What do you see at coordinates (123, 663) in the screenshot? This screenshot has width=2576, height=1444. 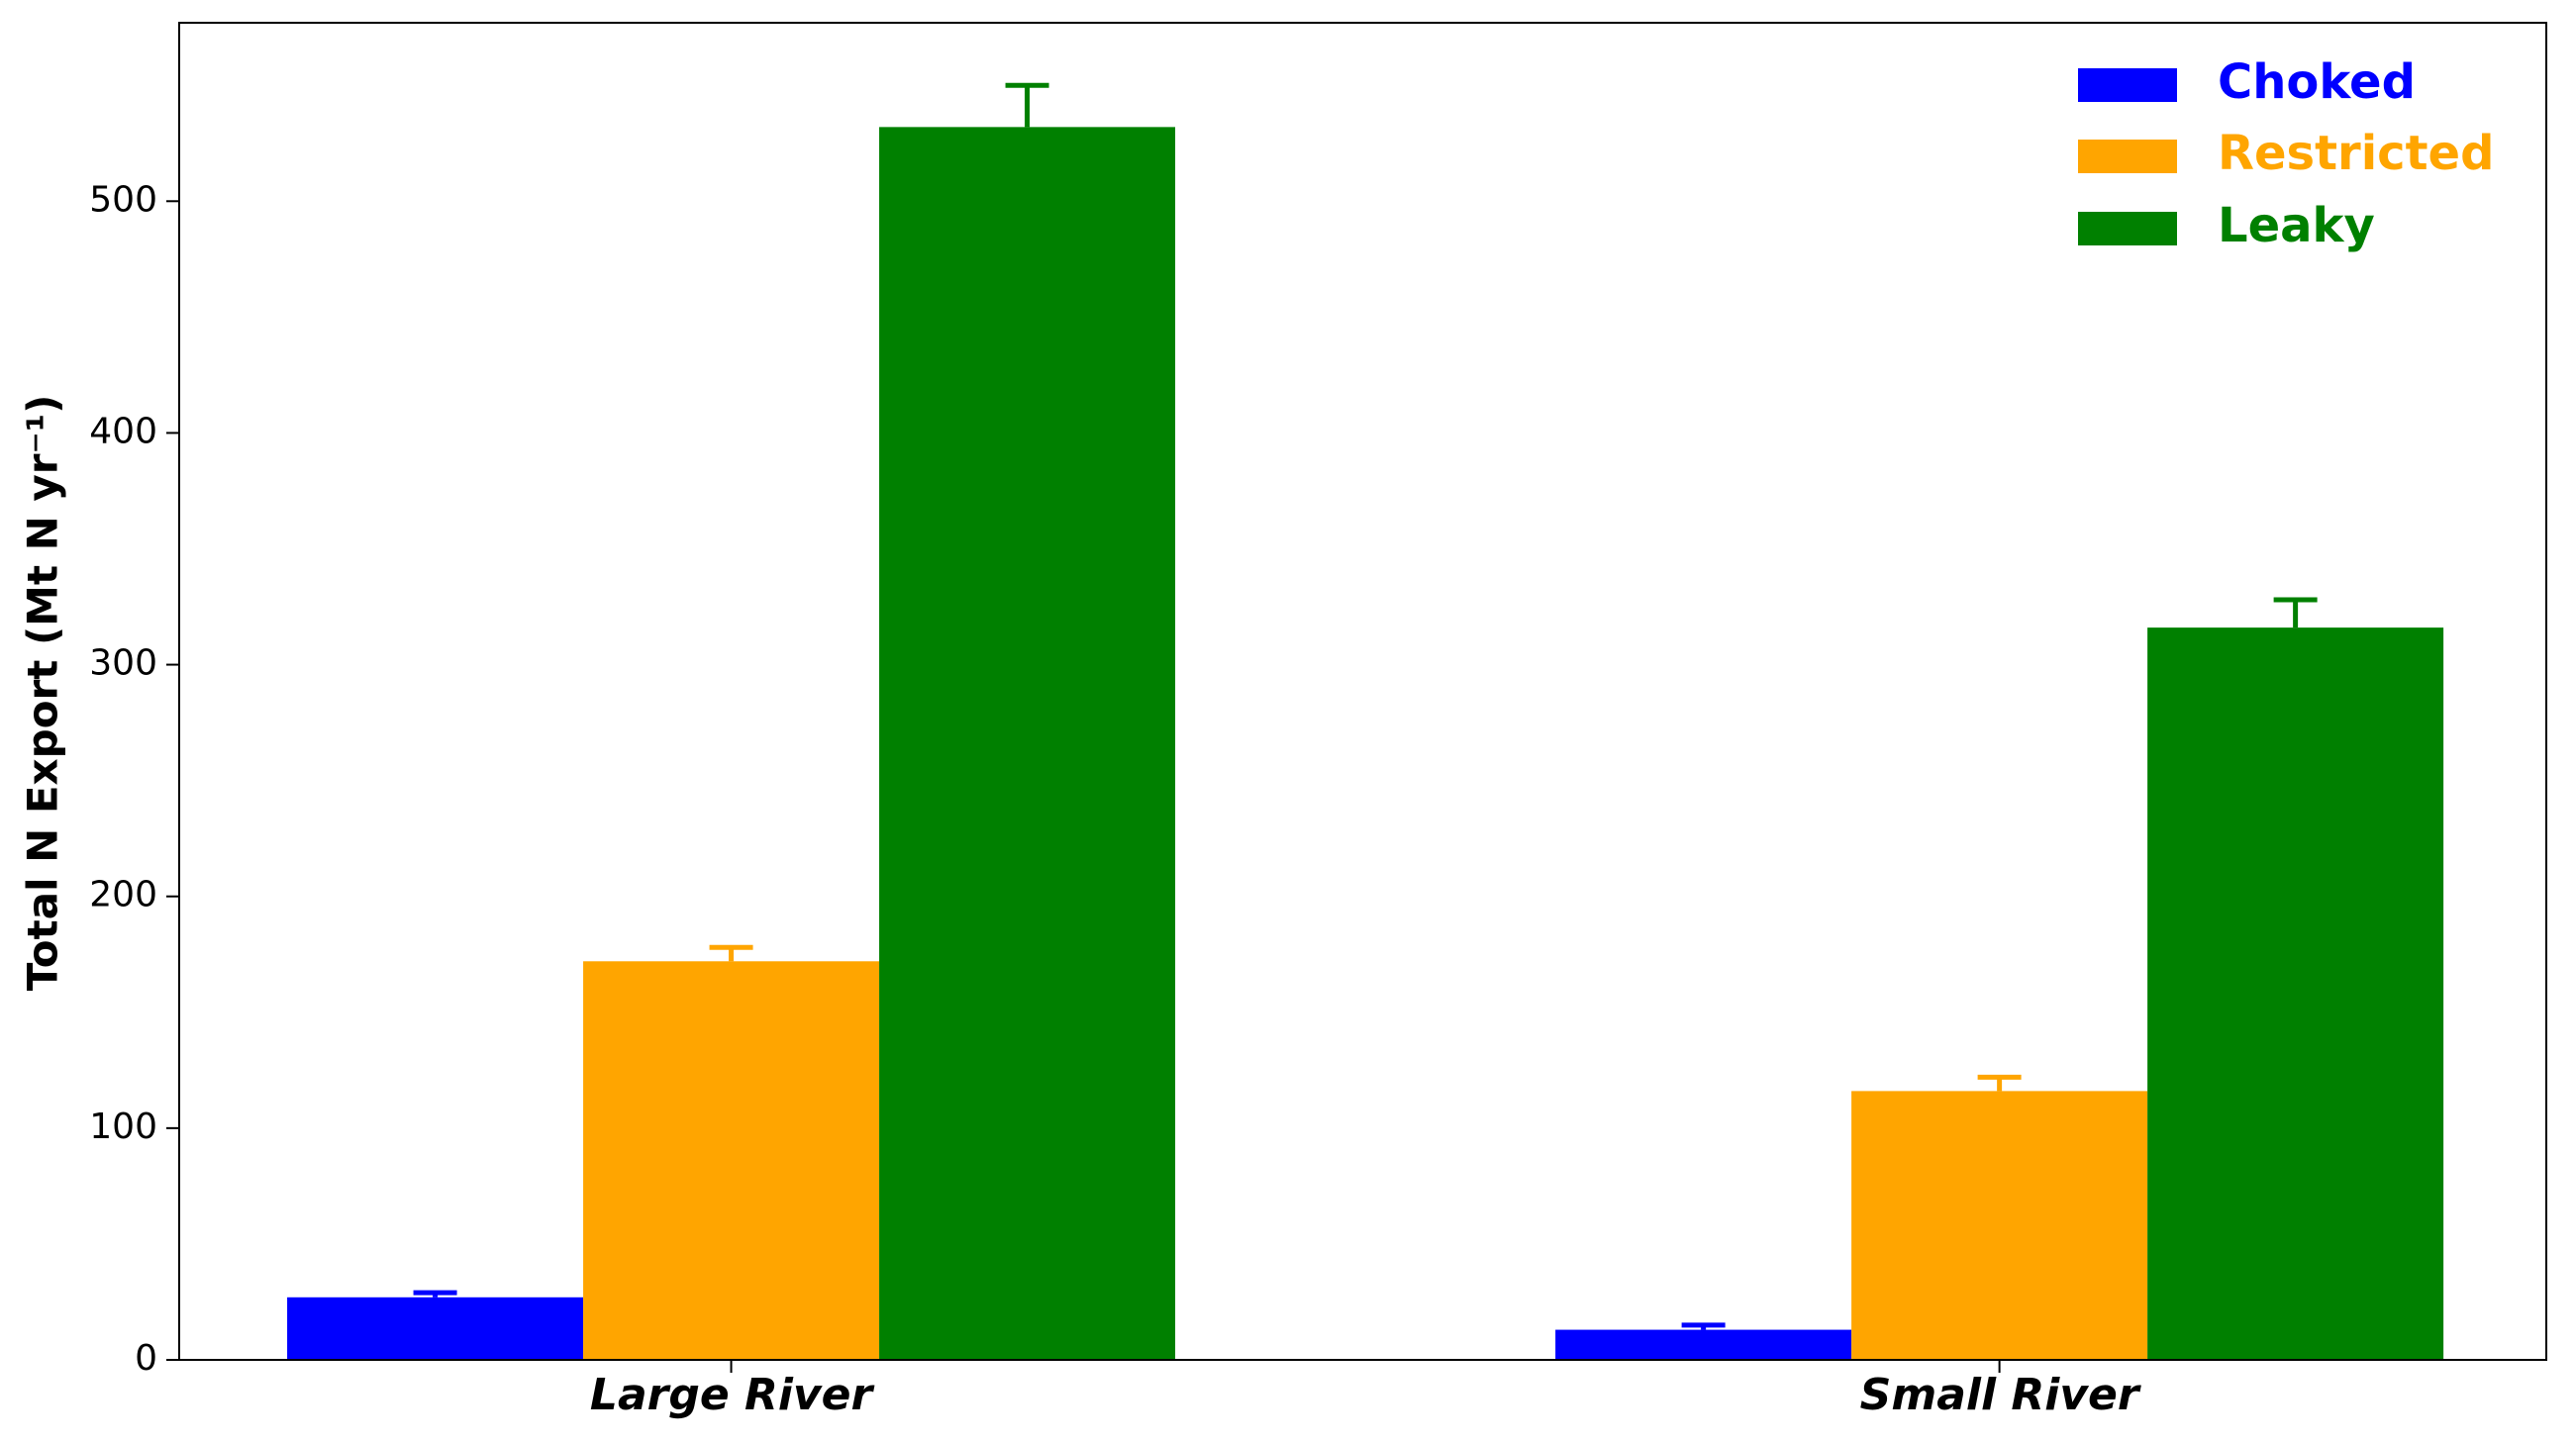 I see `y-tick-label: 300` at bounding box center [123, 663].